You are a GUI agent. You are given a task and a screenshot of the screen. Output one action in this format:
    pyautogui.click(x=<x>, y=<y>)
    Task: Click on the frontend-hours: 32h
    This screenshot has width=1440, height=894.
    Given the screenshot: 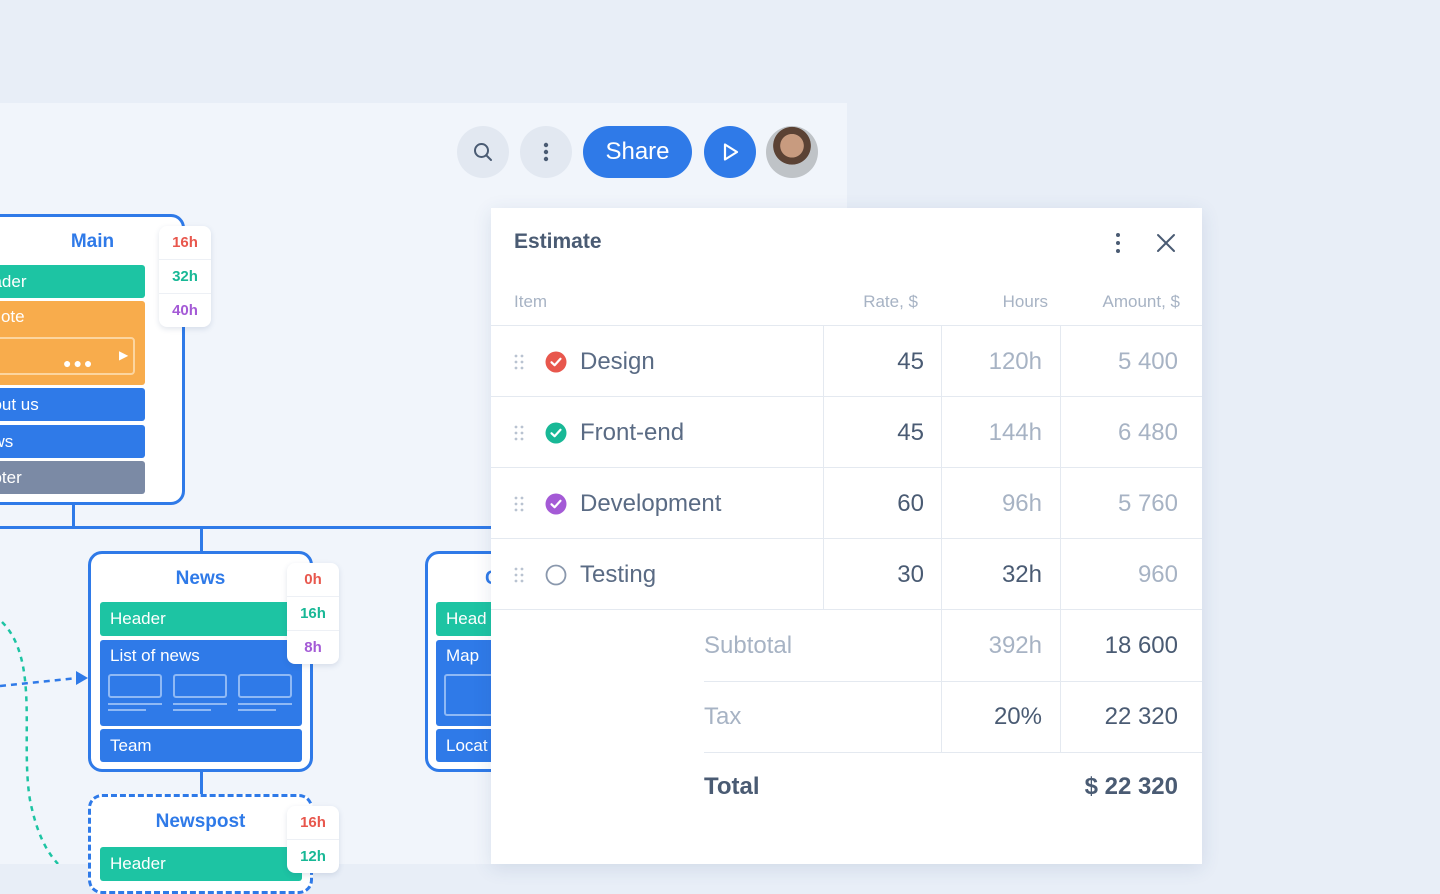 What is the action you would take?
    pyautogui.click(x=185, y=277)
    